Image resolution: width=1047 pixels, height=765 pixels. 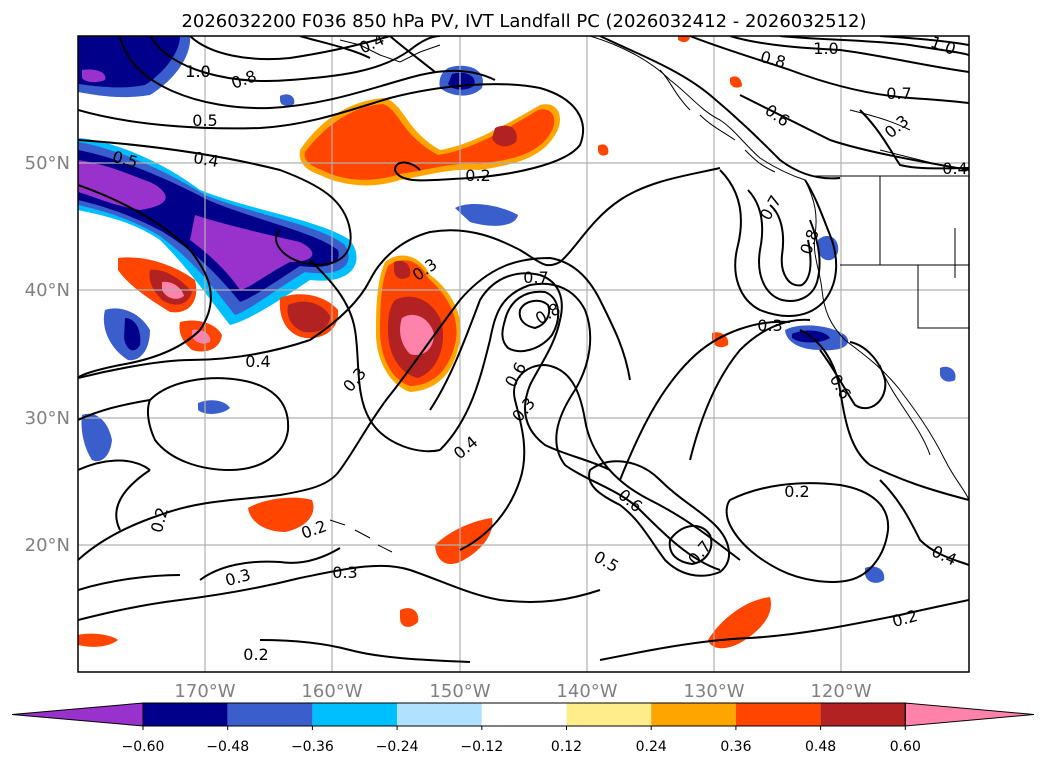 What do you see at coordinates (308, 317) in the screenshot?
I see `pv-positive-region-west-2-core` at bounding box center [308, 317].